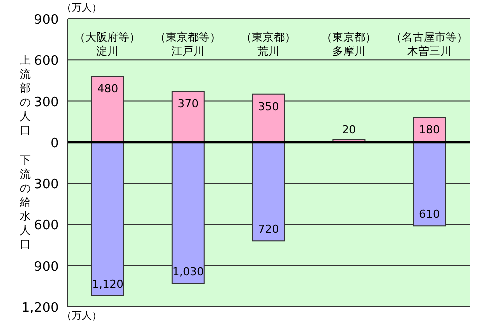 The width and height of the screenshot is (484, 327). I want to click on y2-tick-label: 1,200, so click(40, 308).